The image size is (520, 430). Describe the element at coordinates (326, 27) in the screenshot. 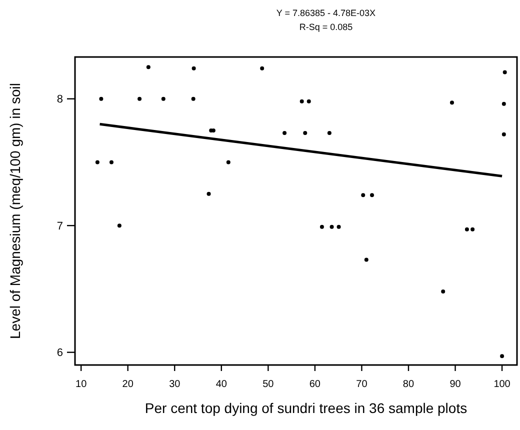

I see `chart-subtitle: R-Sq = 0.085` at that location.